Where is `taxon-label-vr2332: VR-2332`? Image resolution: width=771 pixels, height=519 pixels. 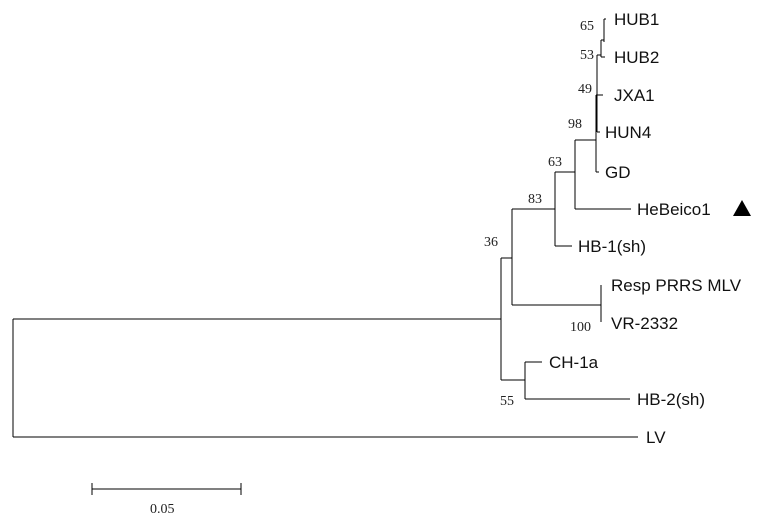 taxon-label-vr2332: VR-2332 is located at coordinates (644, 323).